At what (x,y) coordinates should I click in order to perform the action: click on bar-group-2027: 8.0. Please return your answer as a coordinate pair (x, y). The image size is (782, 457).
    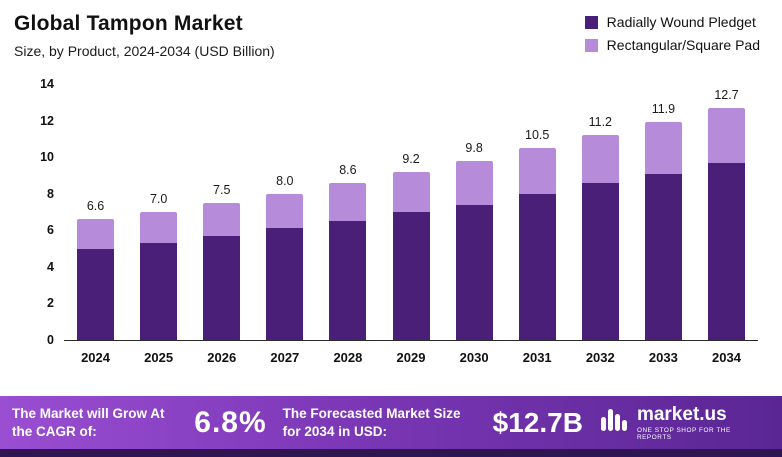
    Looking at the image, I should click on (284, 257).